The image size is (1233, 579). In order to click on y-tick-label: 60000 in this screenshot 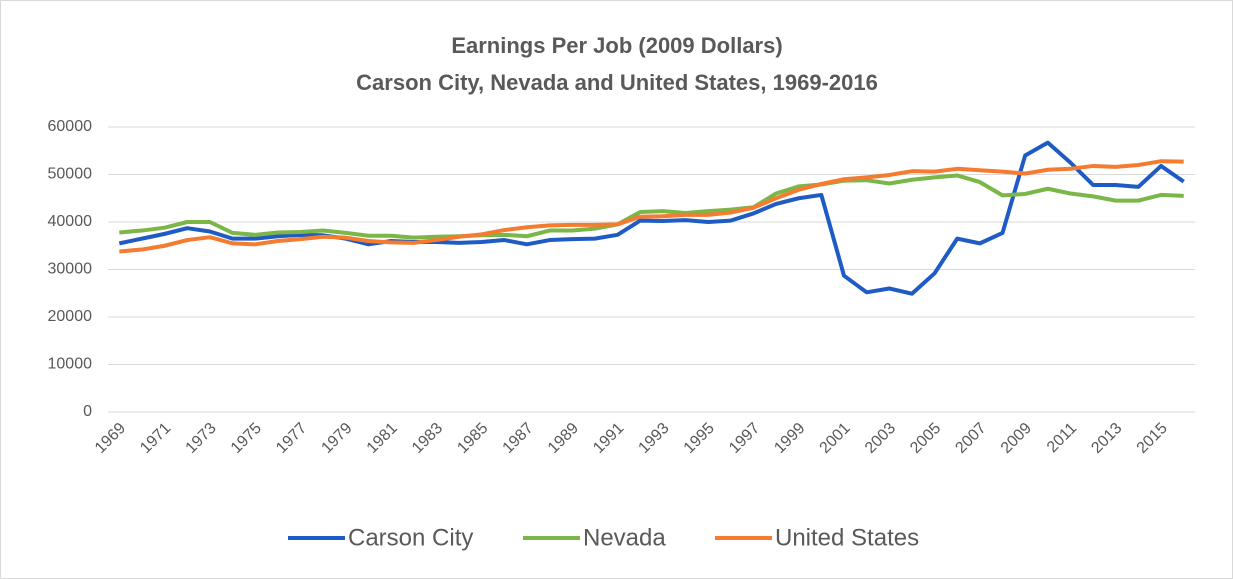, I will do `click(70, 126)`.